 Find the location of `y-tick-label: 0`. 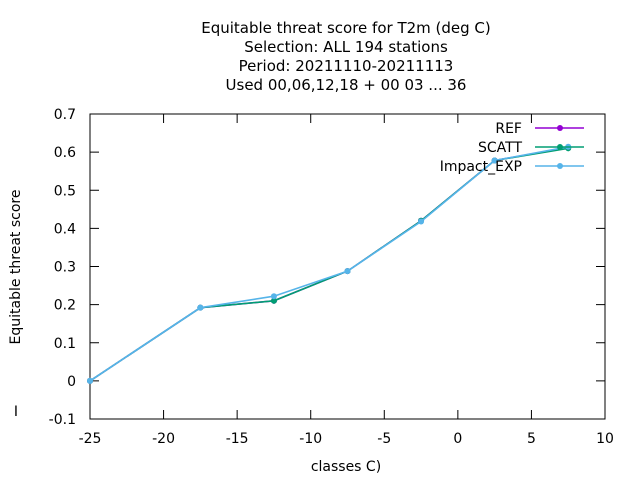

y-tick-label: 0 is located at coordinates (71, 382).